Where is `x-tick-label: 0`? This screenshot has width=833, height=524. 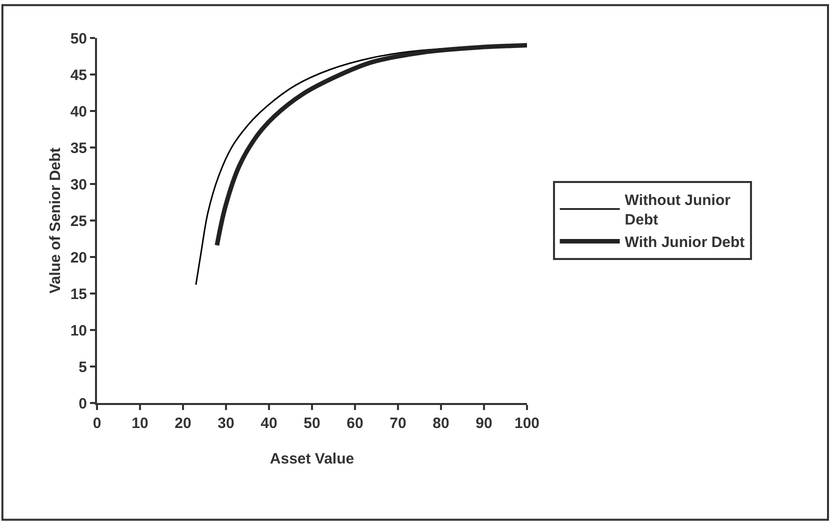 x-tick-label: 0 is located at coordinates (97, 423).